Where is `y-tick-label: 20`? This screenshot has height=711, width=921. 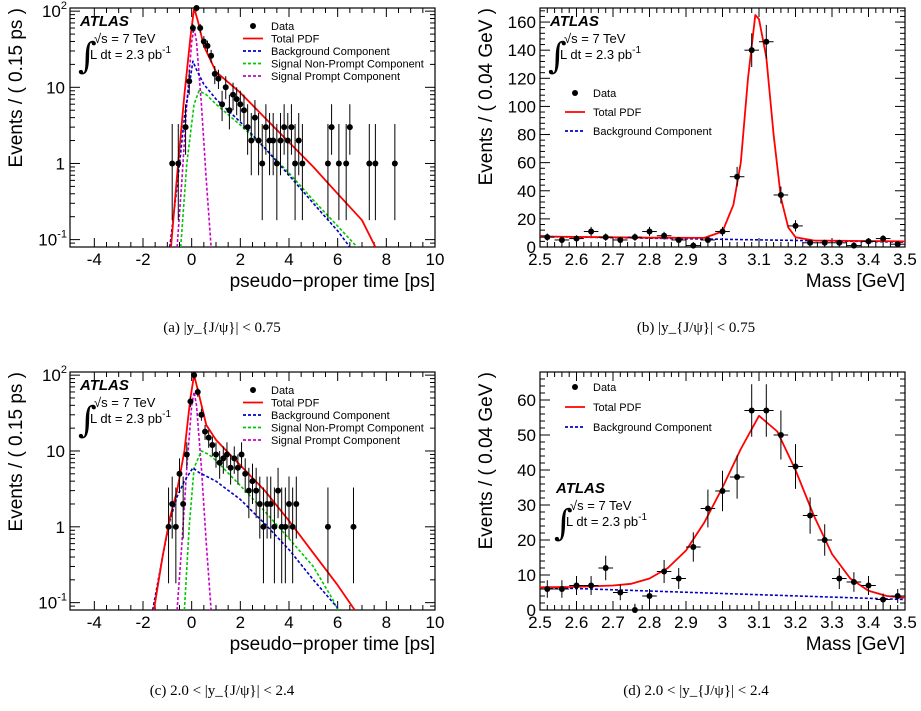 y-tick-label: 20 is located at coordinates (526, 219).